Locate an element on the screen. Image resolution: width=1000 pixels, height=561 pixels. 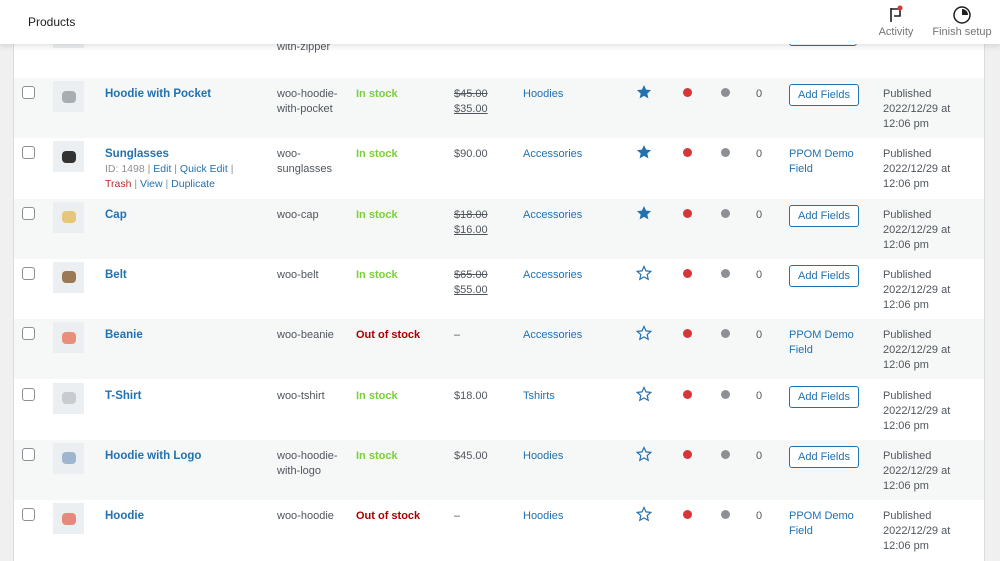
product-name-link: Hoodie with Logo is located at coordinates (153, 456).